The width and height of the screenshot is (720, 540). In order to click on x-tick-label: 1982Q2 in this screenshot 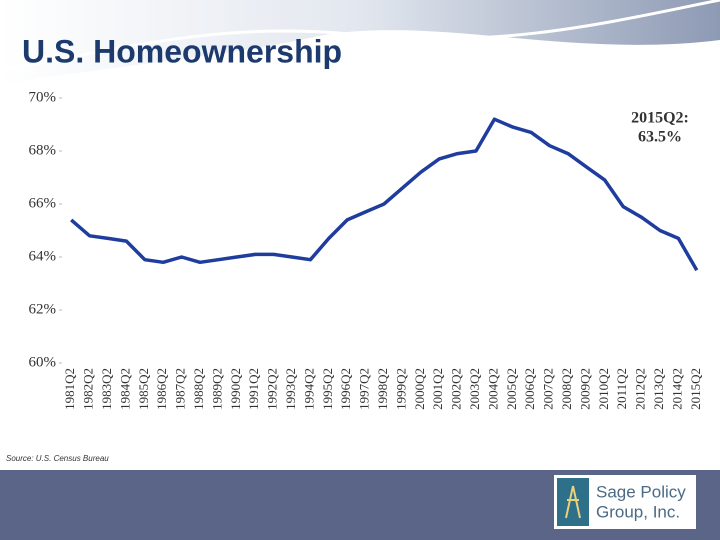, I will do `click(88, 389)`.